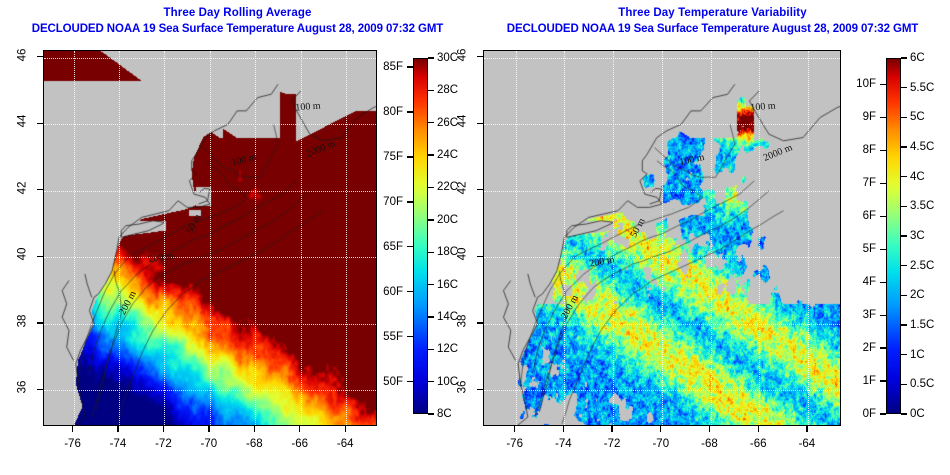 This screenshot has height=475, width=950. What do you see at coordinates (393, 111) in the screenshot?
I see `colorbar-label-fahrenheit: 80F` at bounding box center [393, 111].